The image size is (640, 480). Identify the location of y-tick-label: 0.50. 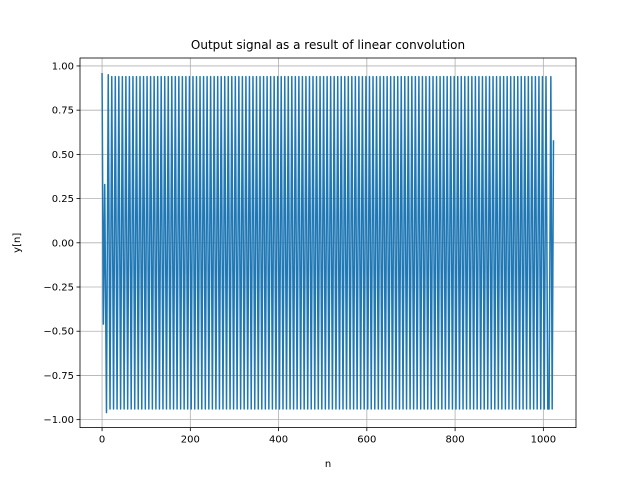
(63, 155).